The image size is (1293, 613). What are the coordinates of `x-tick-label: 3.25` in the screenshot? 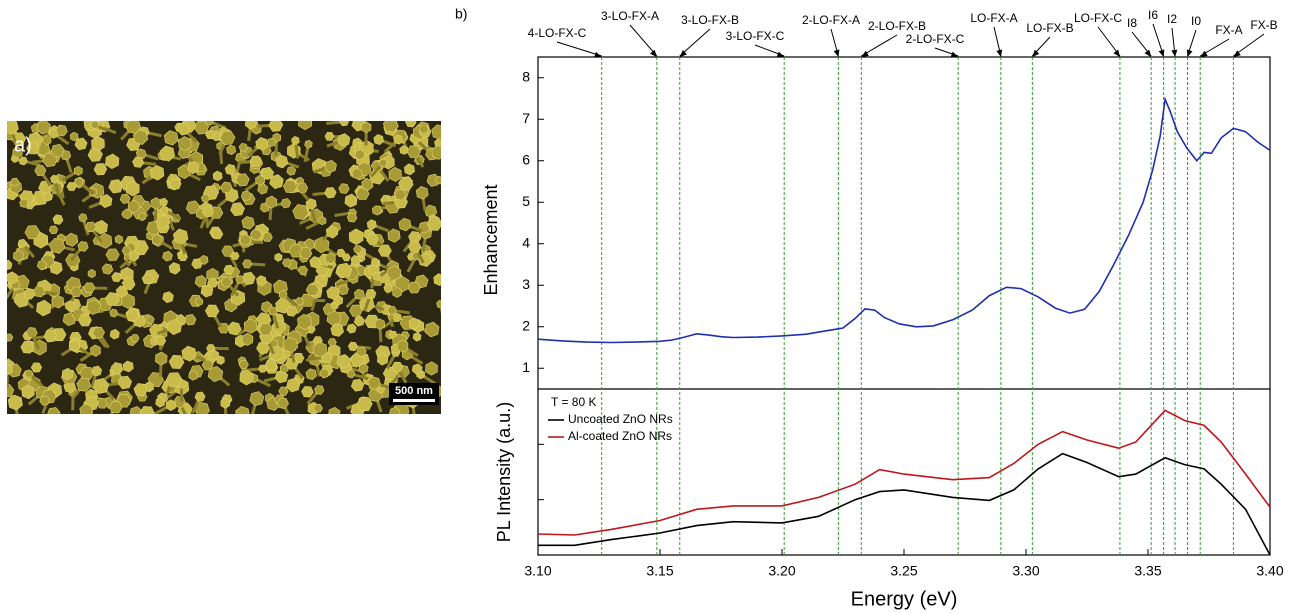 It's located at (903, 571).